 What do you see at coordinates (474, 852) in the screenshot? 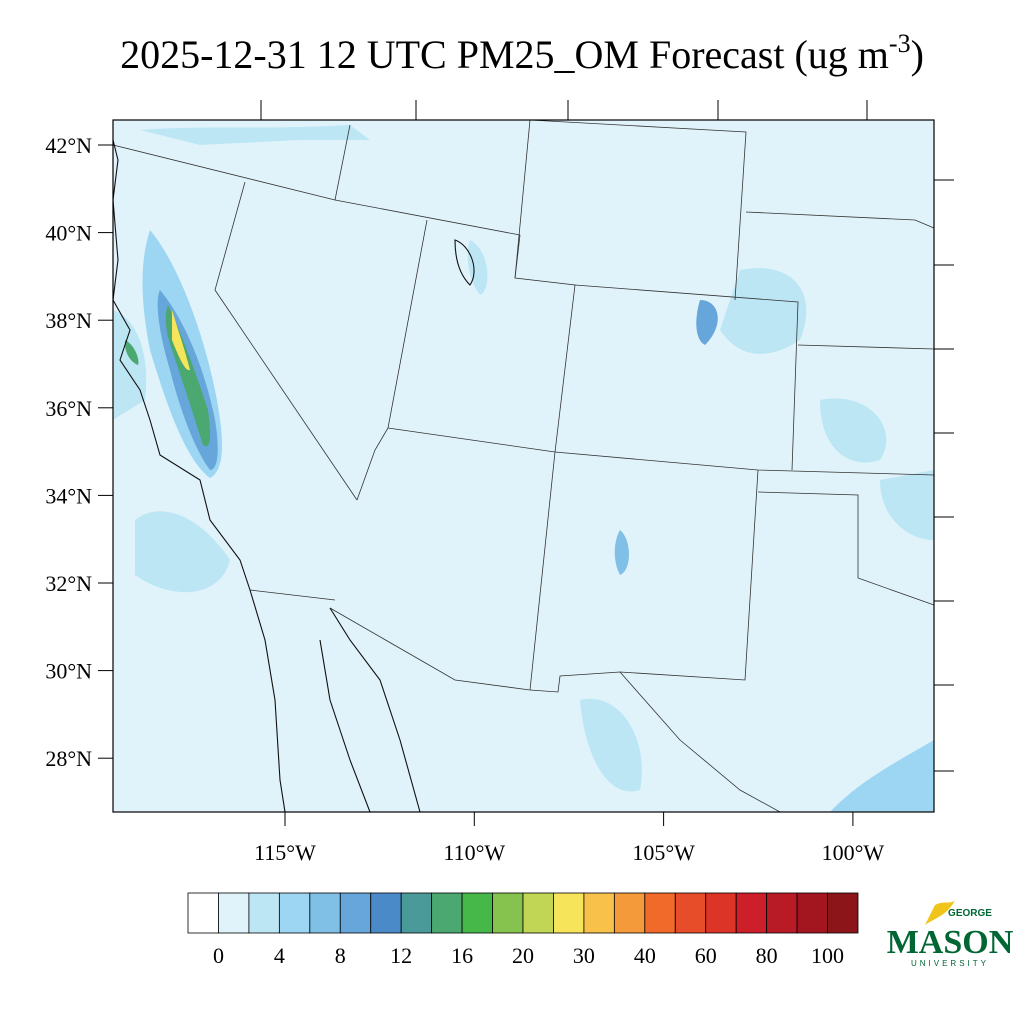
I see `lon-label: 110°W` at bounding box center [474, 852].